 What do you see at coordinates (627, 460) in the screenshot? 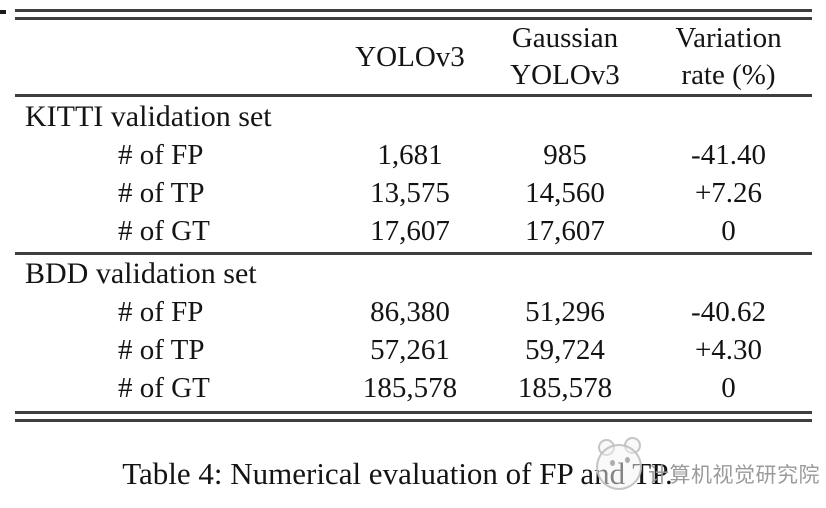
I see `mascot-eye-right` at bounding box center [627, 460].